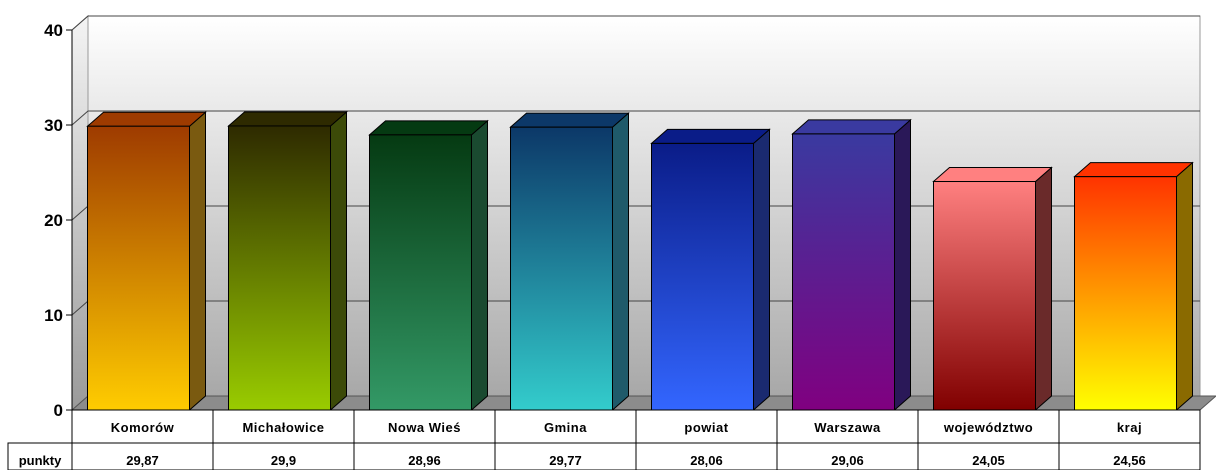 The image size is (1216, 470). I want to click on y-tick-label: 40, so click(53, 30).